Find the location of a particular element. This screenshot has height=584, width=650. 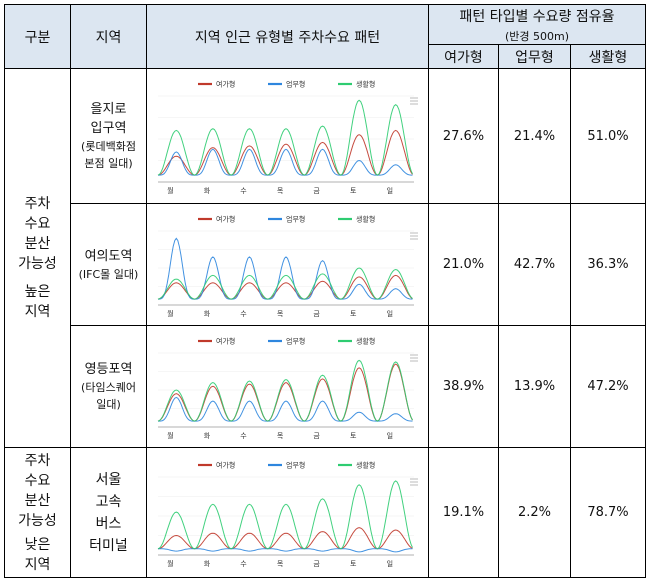

region-cell: 여의도역 (IFC몰 일대) is located at coordinates (108, 264).